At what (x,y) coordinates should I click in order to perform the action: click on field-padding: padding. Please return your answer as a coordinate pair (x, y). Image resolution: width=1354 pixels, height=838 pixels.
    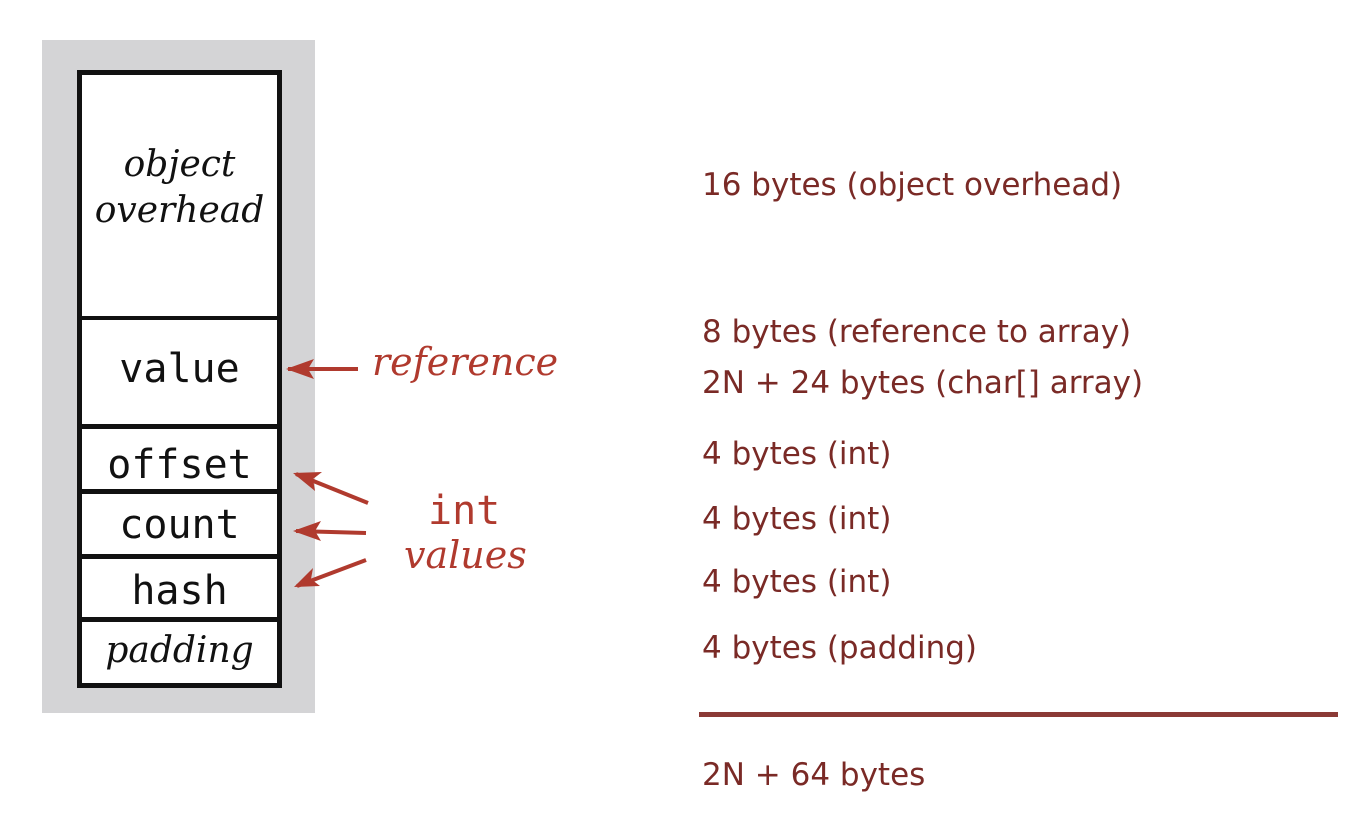
    Looking at the image, I should click on (179, 650).